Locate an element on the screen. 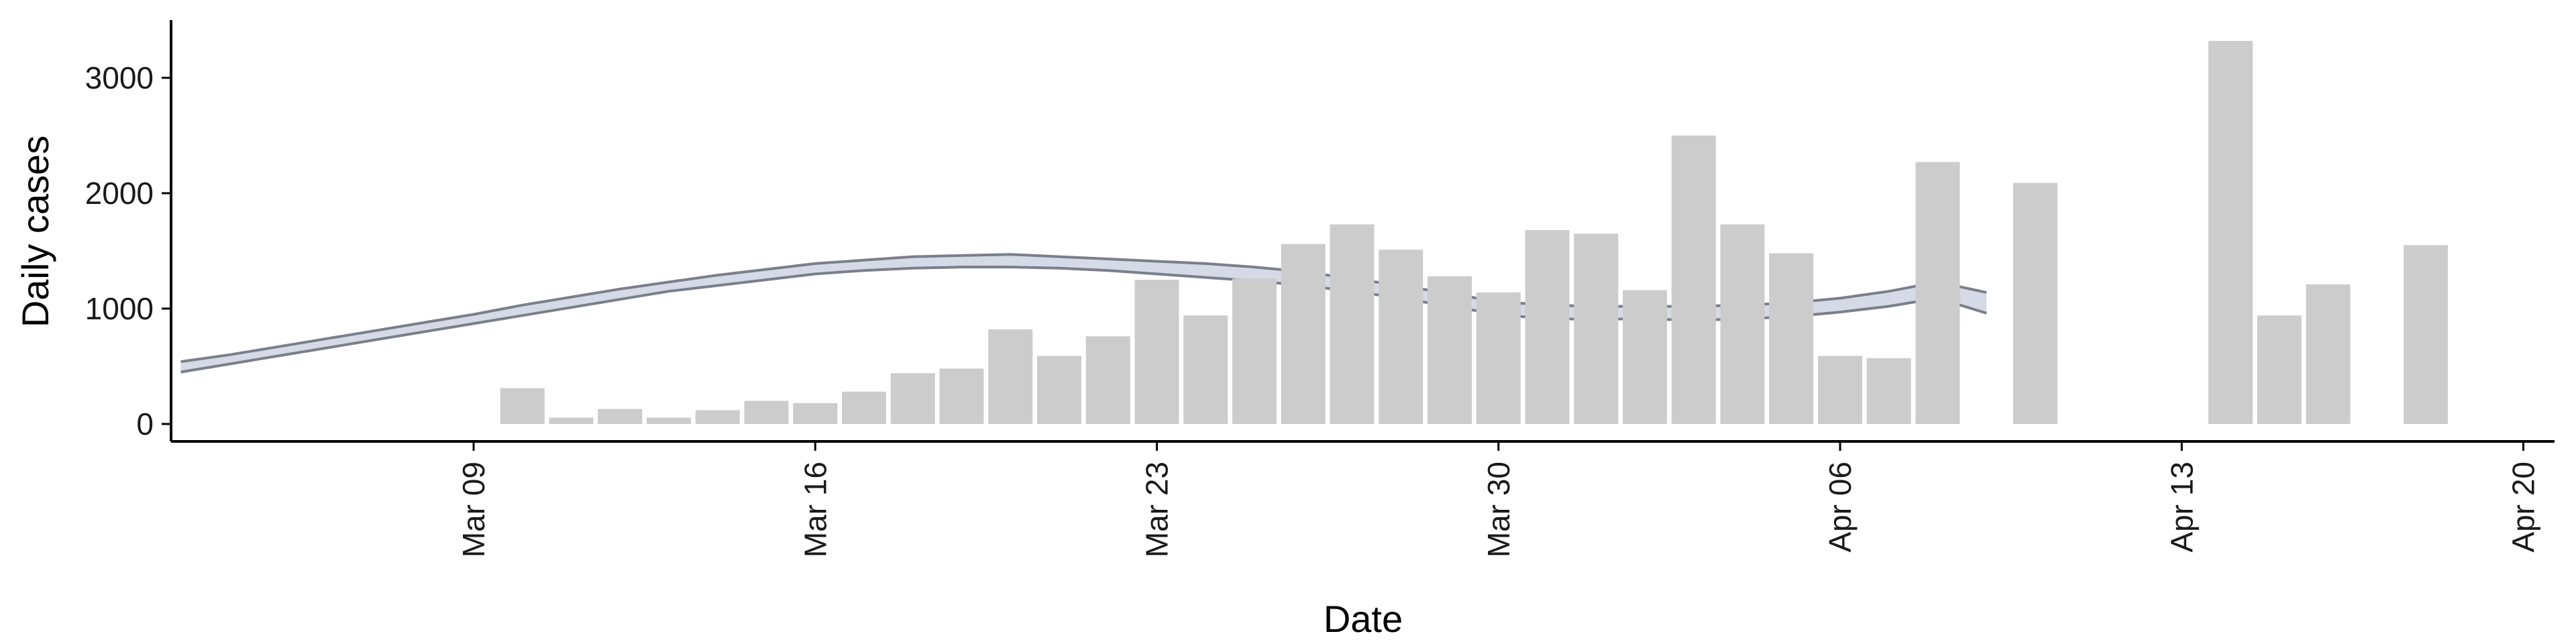 The image size is (2576, 644). x-tick-label: Mar 09 is located at coordinates (473, 509).